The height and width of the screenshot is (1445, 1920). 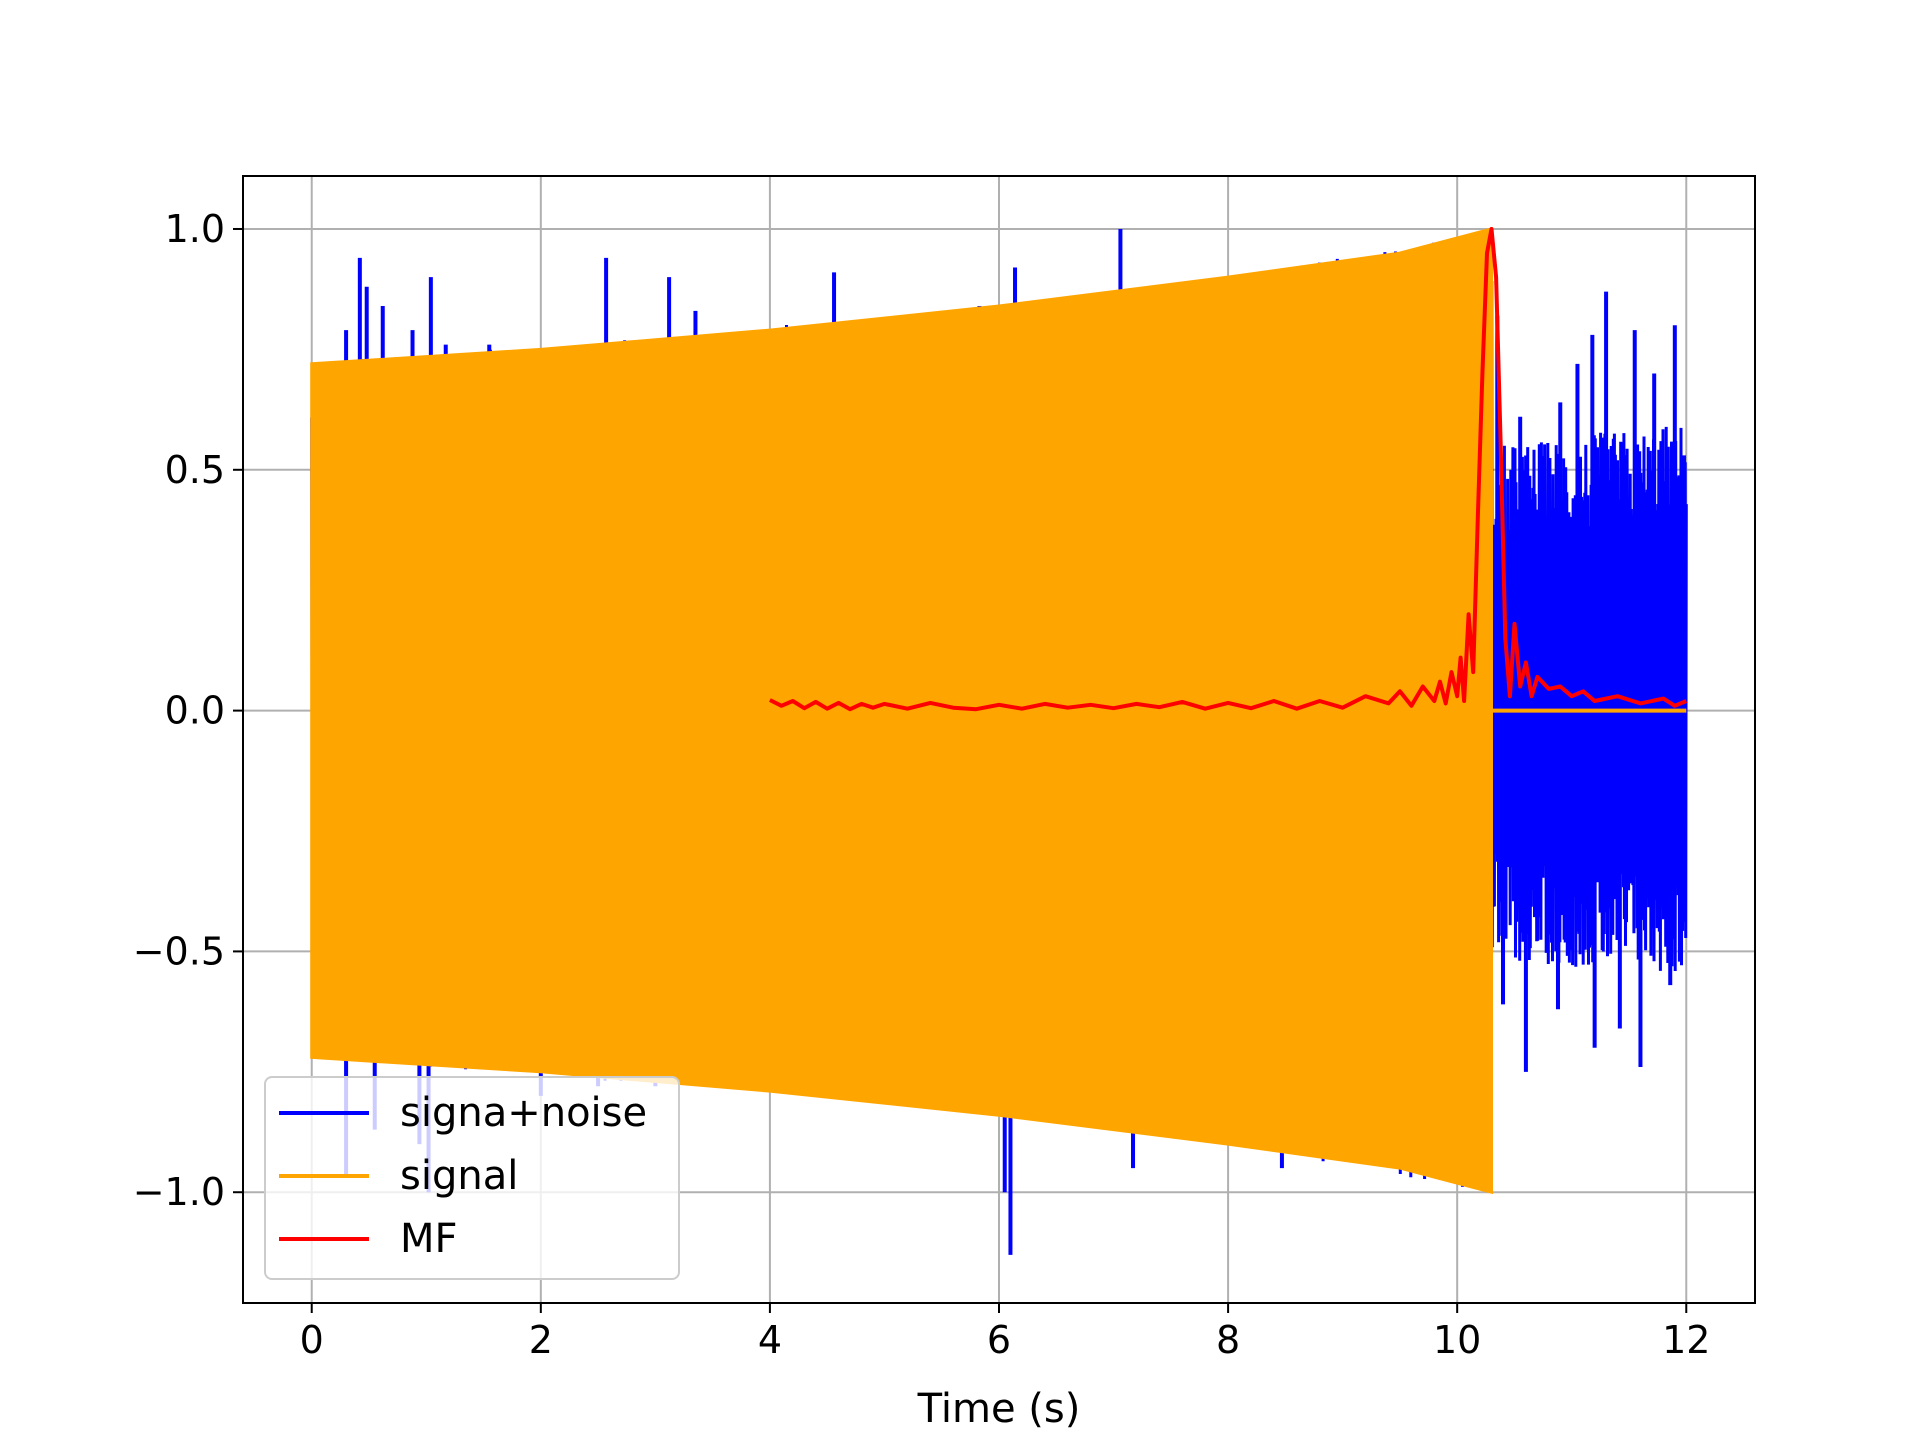 What do you see at coordinates (195, 711) in the screenshot?
I see `y-tick-label: 0.0` at bounding box center [195, 711].